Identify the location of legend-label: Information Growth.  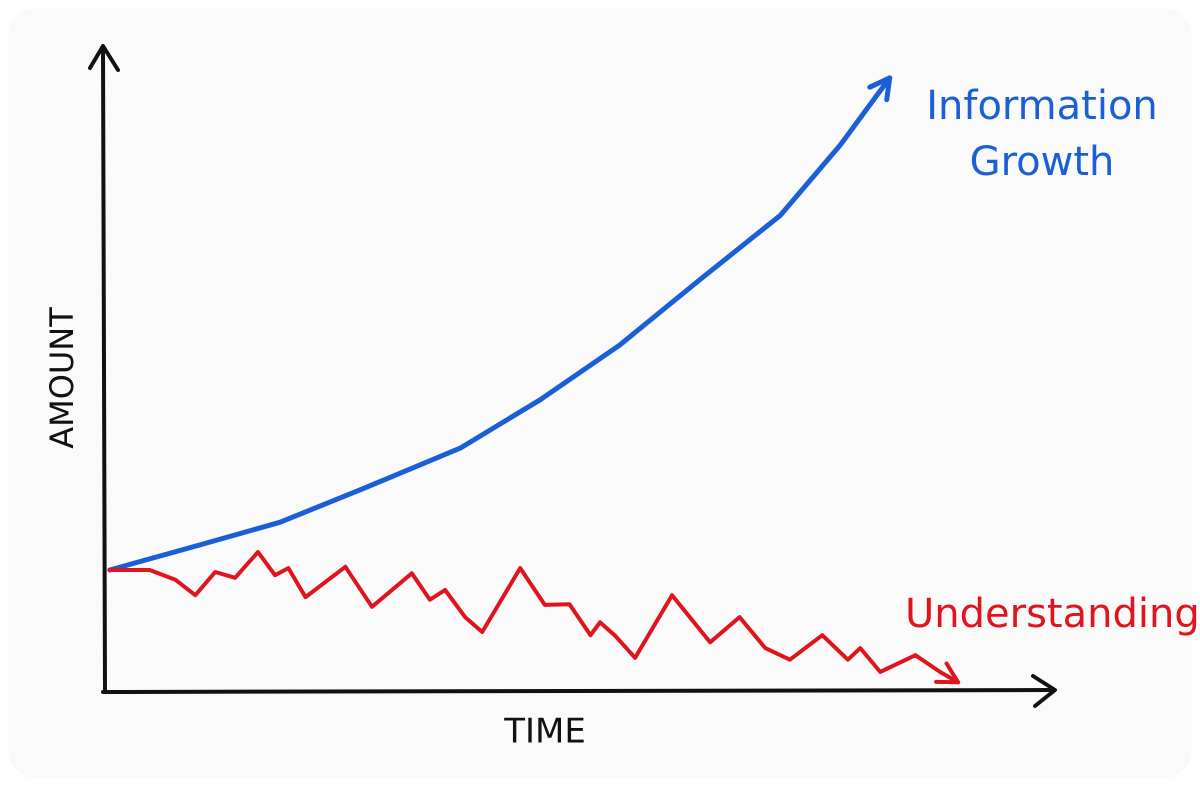
(1042, 134).